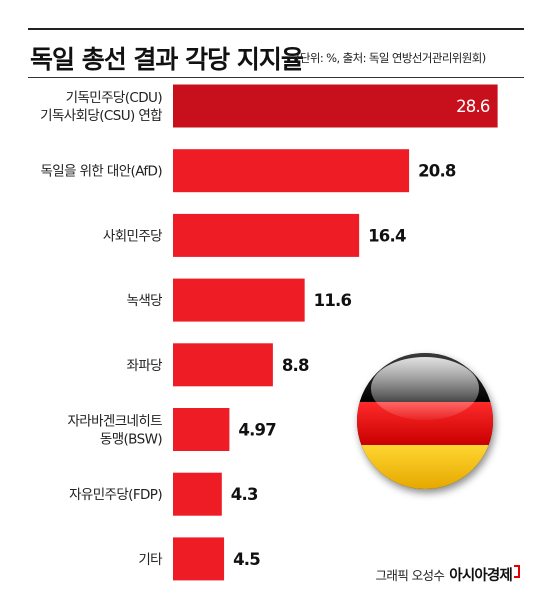 The width and height of the screenshot is (550, 597). I want to click on value-label-5: 4.97, so click(257, 430).